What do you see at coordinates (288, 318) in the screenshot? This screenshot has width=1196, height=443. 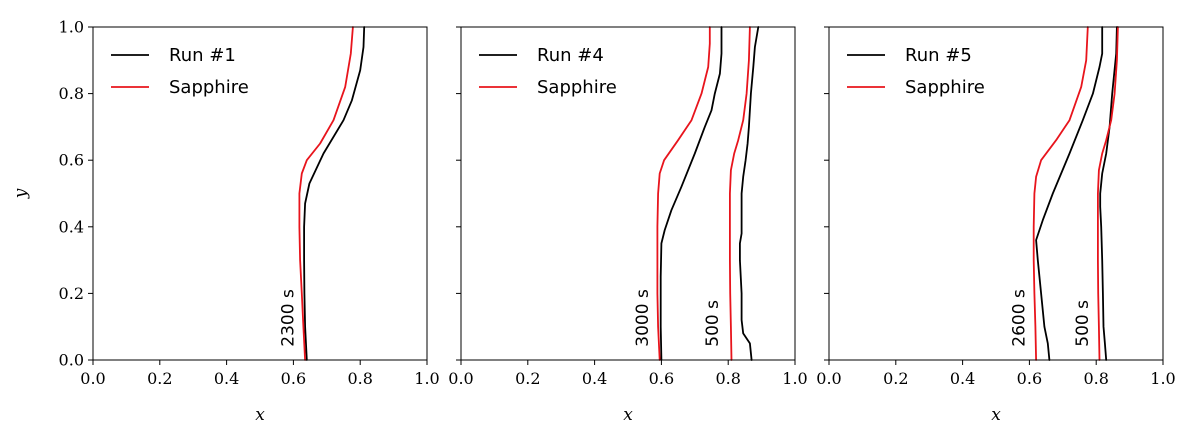 I see `time-annotation: 2300 s` at bounding box center [288, 318].